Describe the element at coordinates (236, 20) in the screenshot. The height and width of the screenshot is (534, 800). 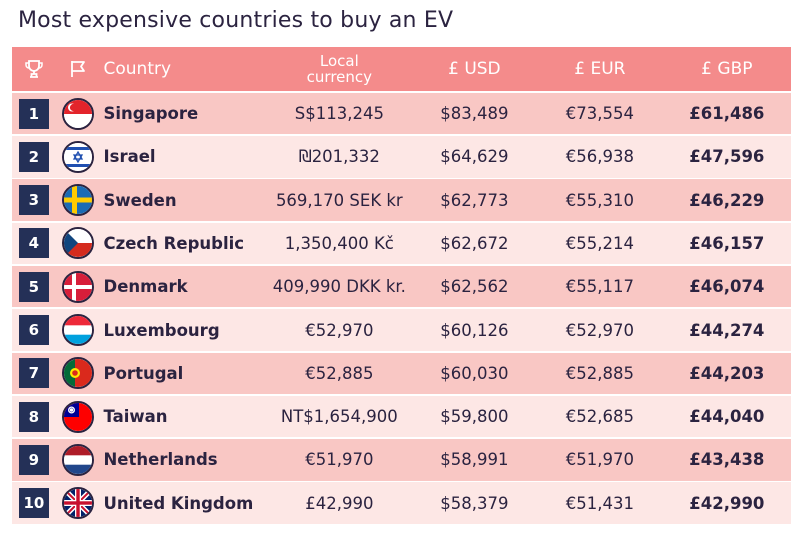
I see `page-title: Most expensive countries to buy an EV` at that location.